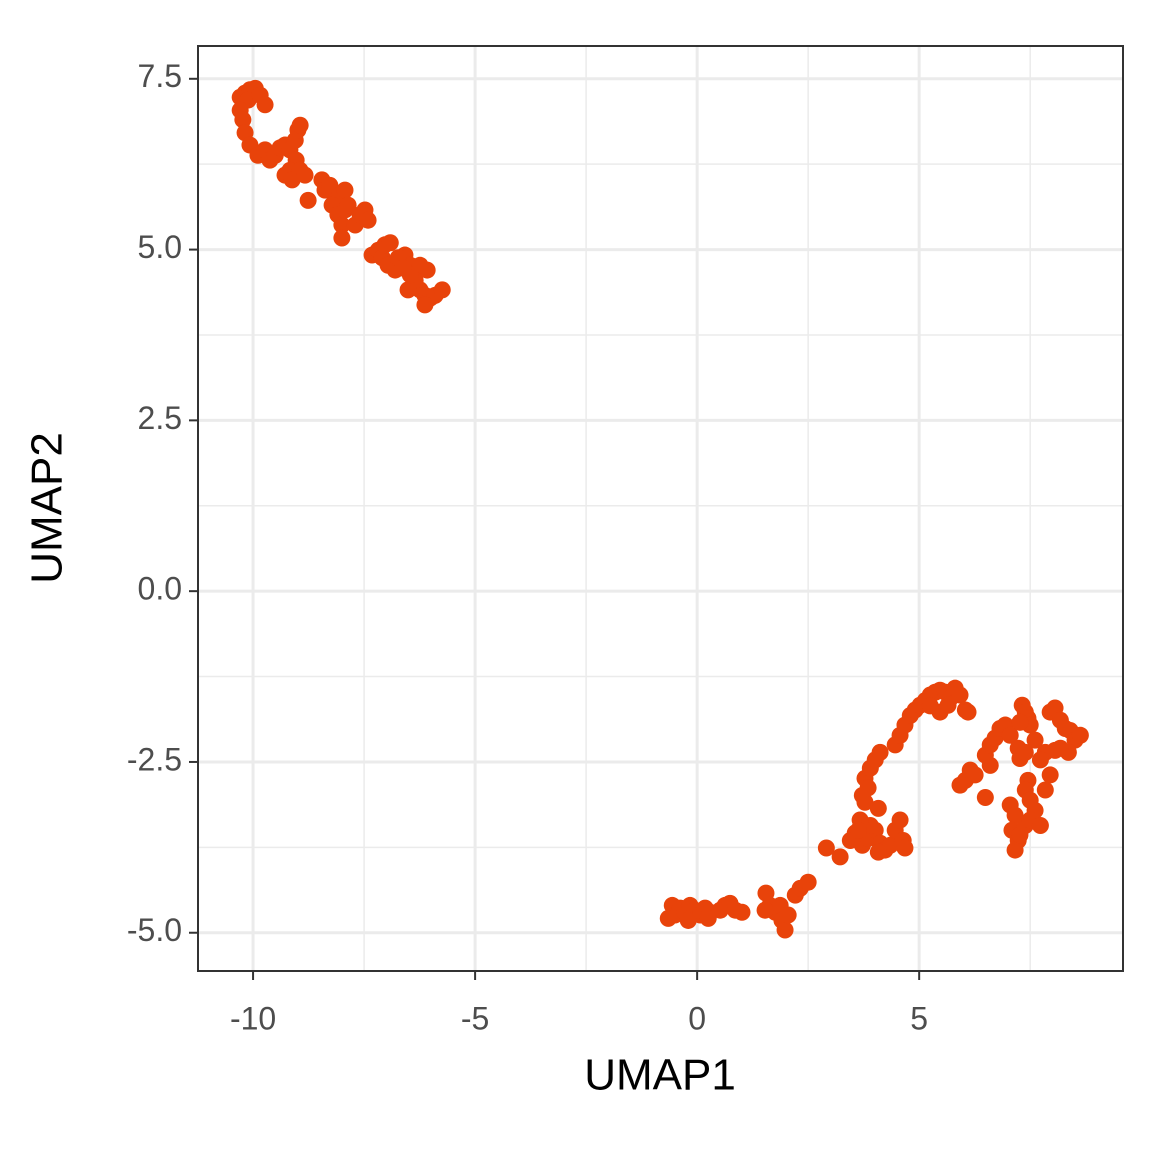 Image resolution: width=1152 pixels, height=1152 pixels. Describe the element at coordinates (160, 247) in the screenshot. I see `y-tick-label: 5.0` at that location.